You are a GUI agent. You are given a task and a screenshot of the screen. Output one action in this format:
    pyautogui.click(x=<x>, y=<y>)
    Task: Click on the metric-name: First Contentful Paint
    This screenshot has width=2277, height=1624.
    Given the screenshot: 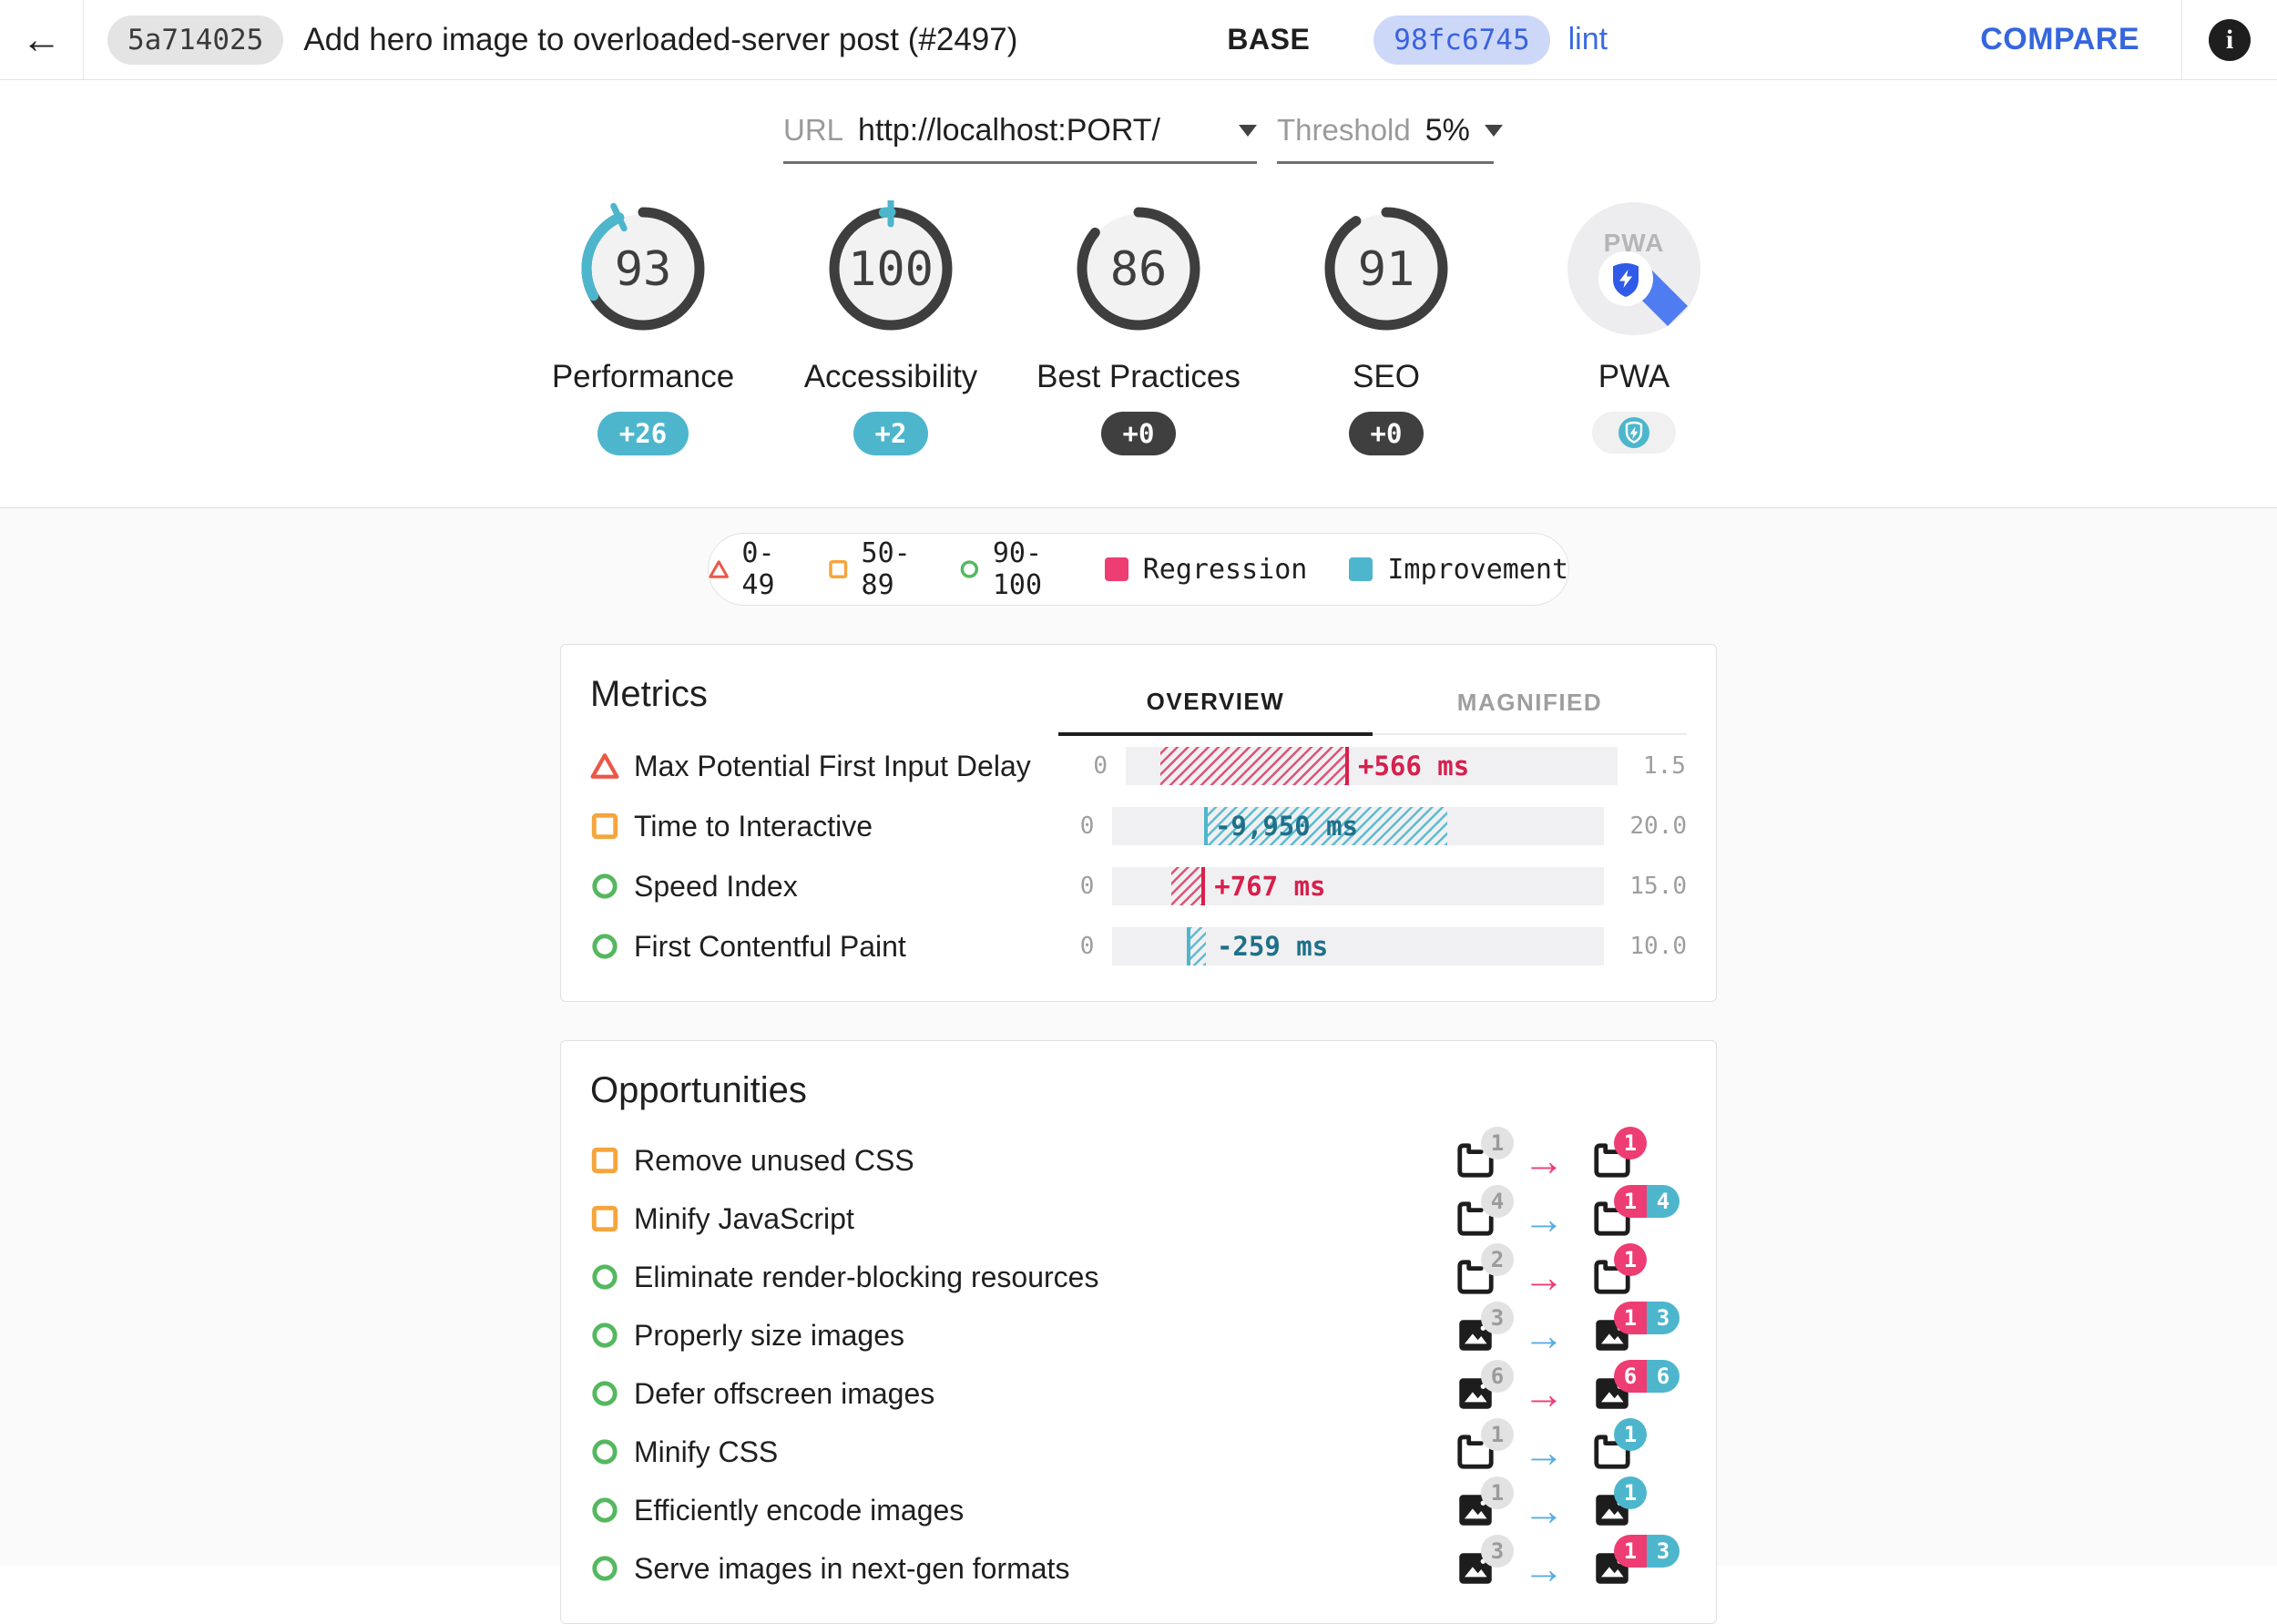 What is the action you would take?
    pyautogui.click(x=770, y=946)
    